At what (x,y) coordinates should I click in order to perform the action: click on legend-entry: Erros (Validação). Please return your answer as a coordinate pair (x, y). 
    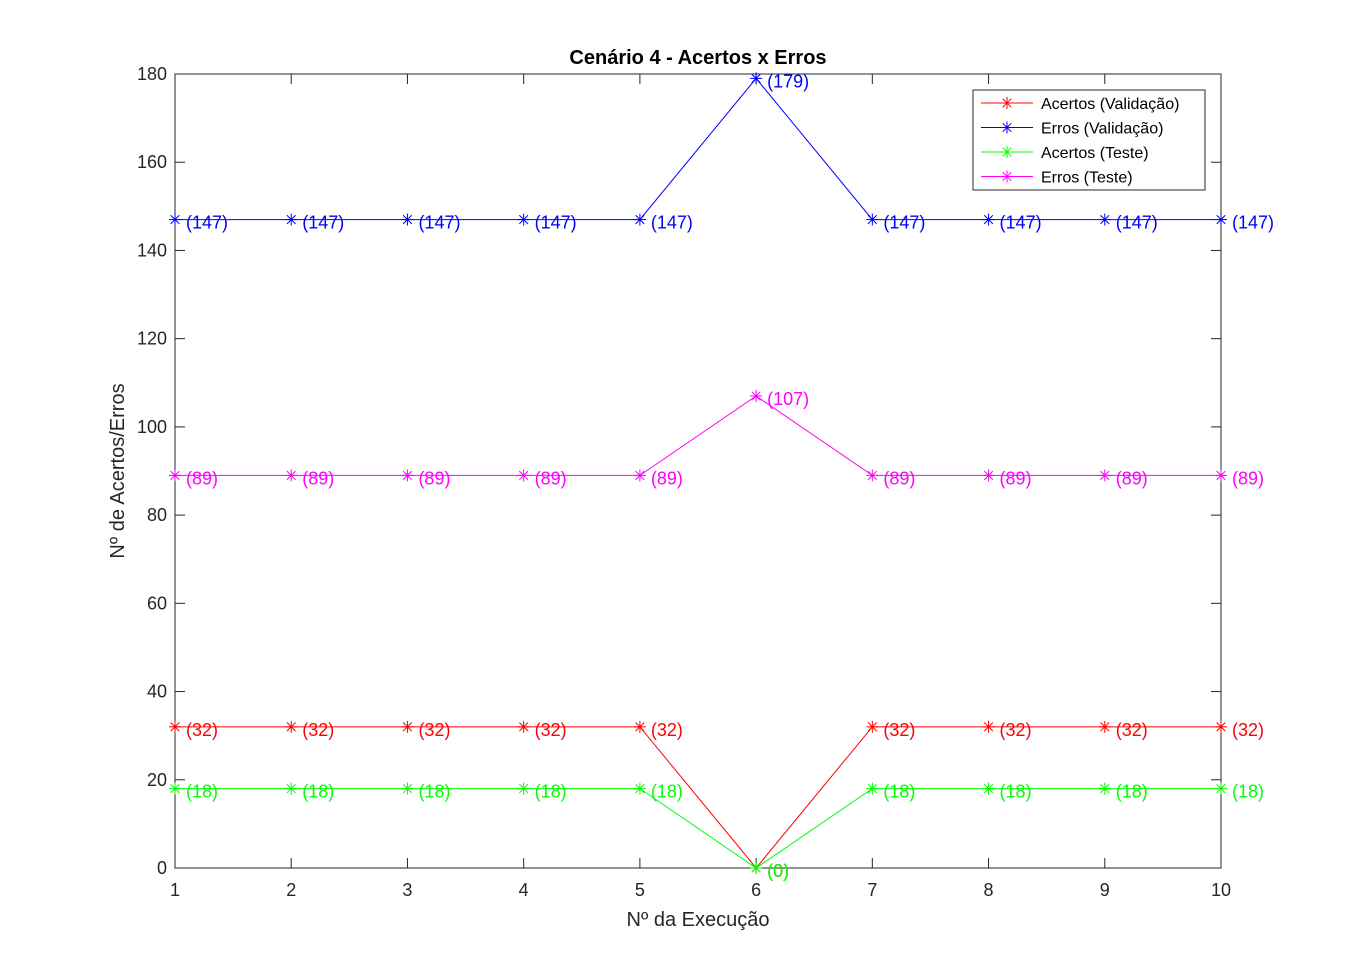
    Looking at the image, I should click on (1102, 129).